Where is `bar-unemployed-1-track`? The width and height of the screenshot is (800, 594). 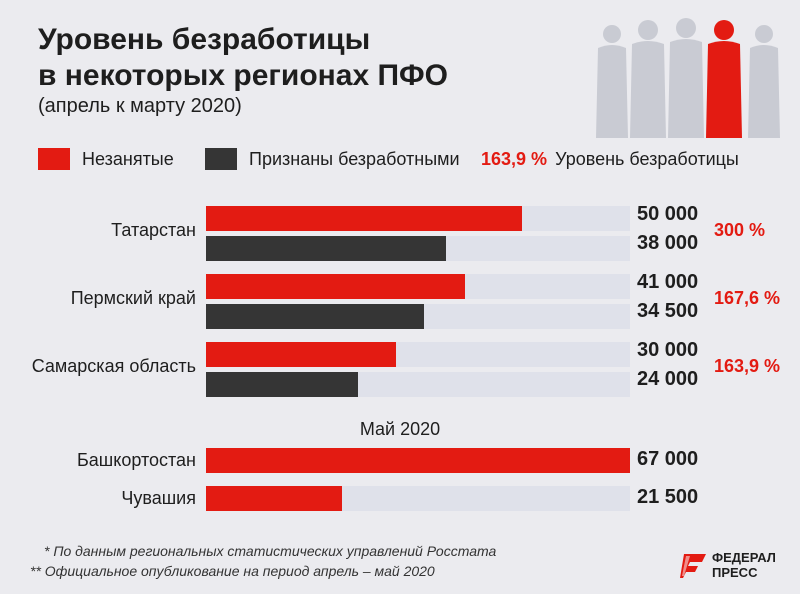
bar-unemployed-1-track is located at coordinates (418, 286).